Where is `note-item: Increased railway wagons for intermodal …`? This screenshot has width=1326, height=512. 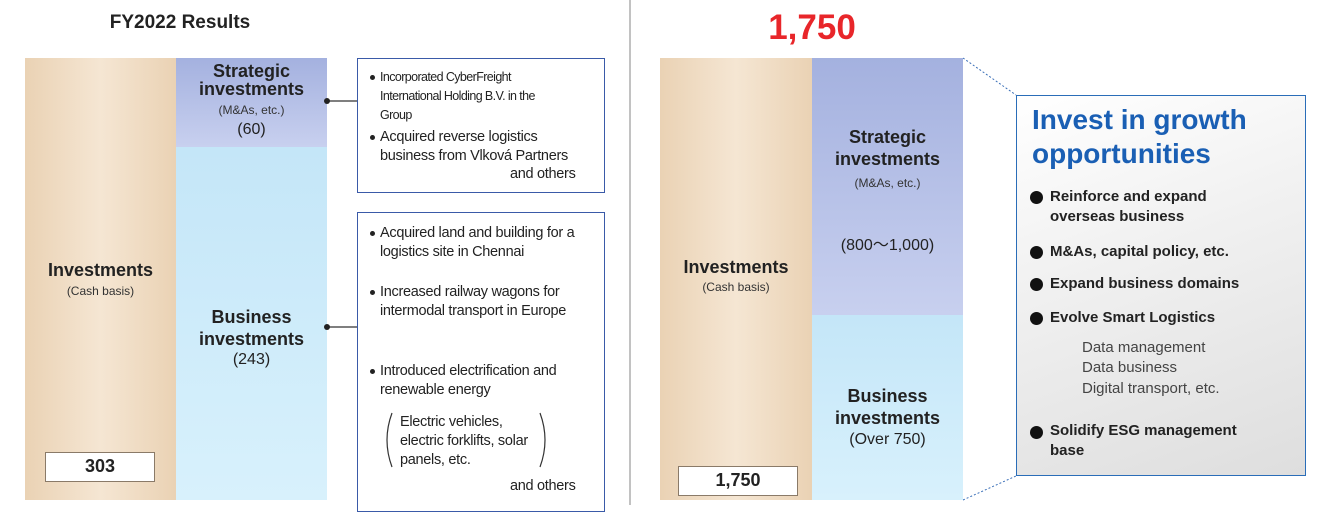
note-item: Increased railway wagons for intermodal … is located at coordinates (482, 302).